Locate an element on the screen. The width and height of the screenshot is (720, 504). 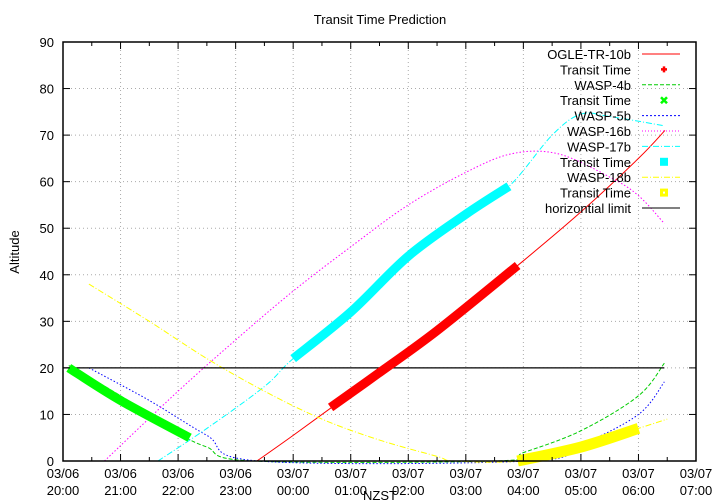
y-tick-label: 10 is located at coordinates (47, 414).